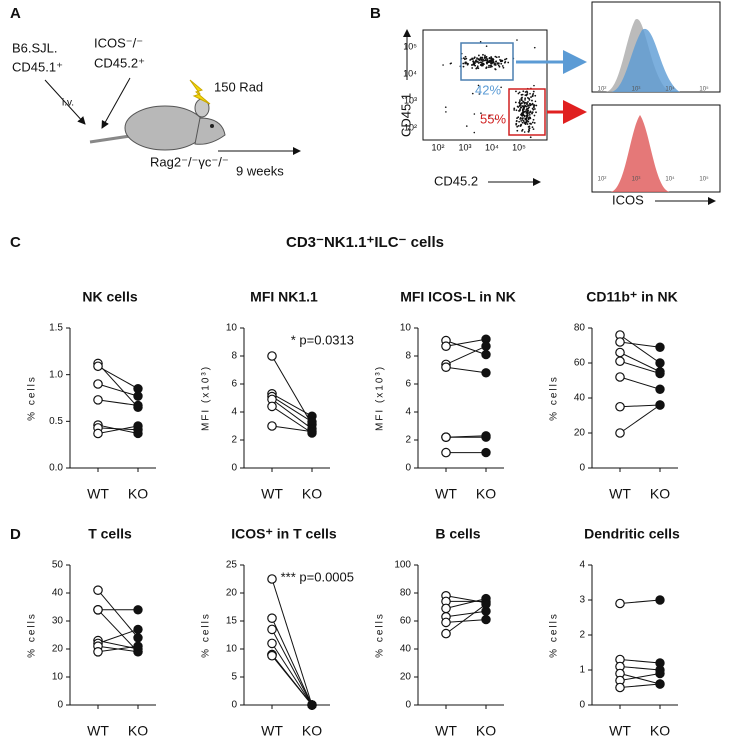  I want to click on y-tick-label: 10, so click(406, 328).